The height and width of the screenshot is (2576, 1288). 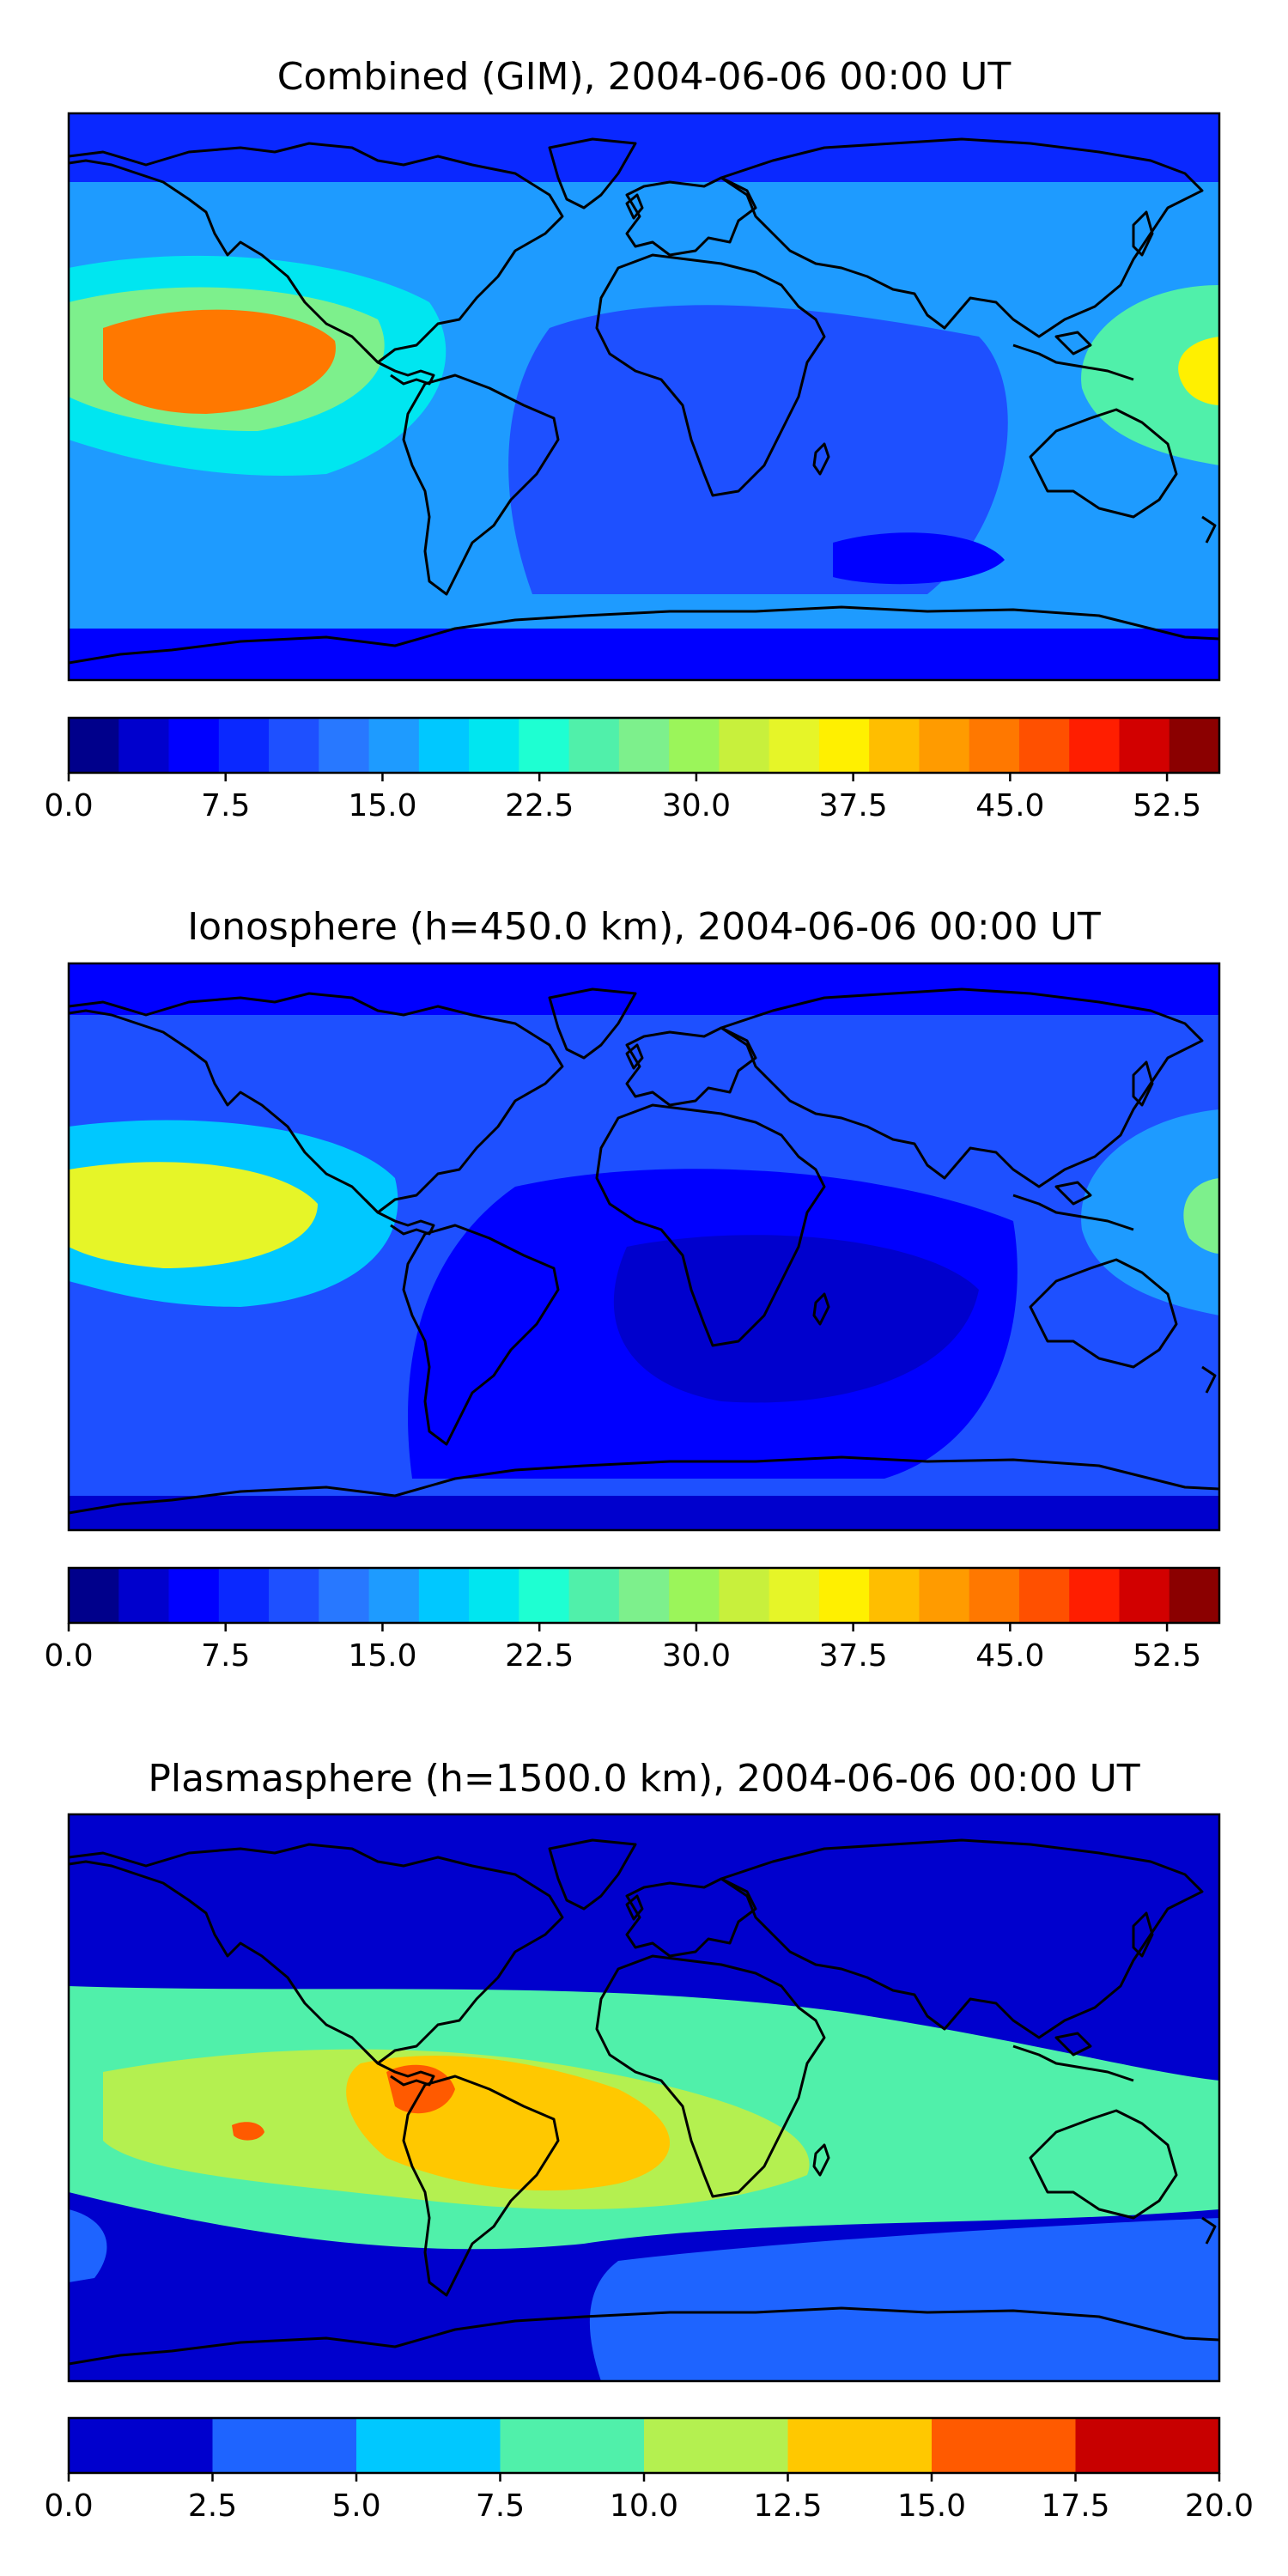 I want to click on ionosphere-colorbar: 0.0 7.5 15.0 22.5 30.0 37.5 45.0 52.5, so click(x=632, y=1620).